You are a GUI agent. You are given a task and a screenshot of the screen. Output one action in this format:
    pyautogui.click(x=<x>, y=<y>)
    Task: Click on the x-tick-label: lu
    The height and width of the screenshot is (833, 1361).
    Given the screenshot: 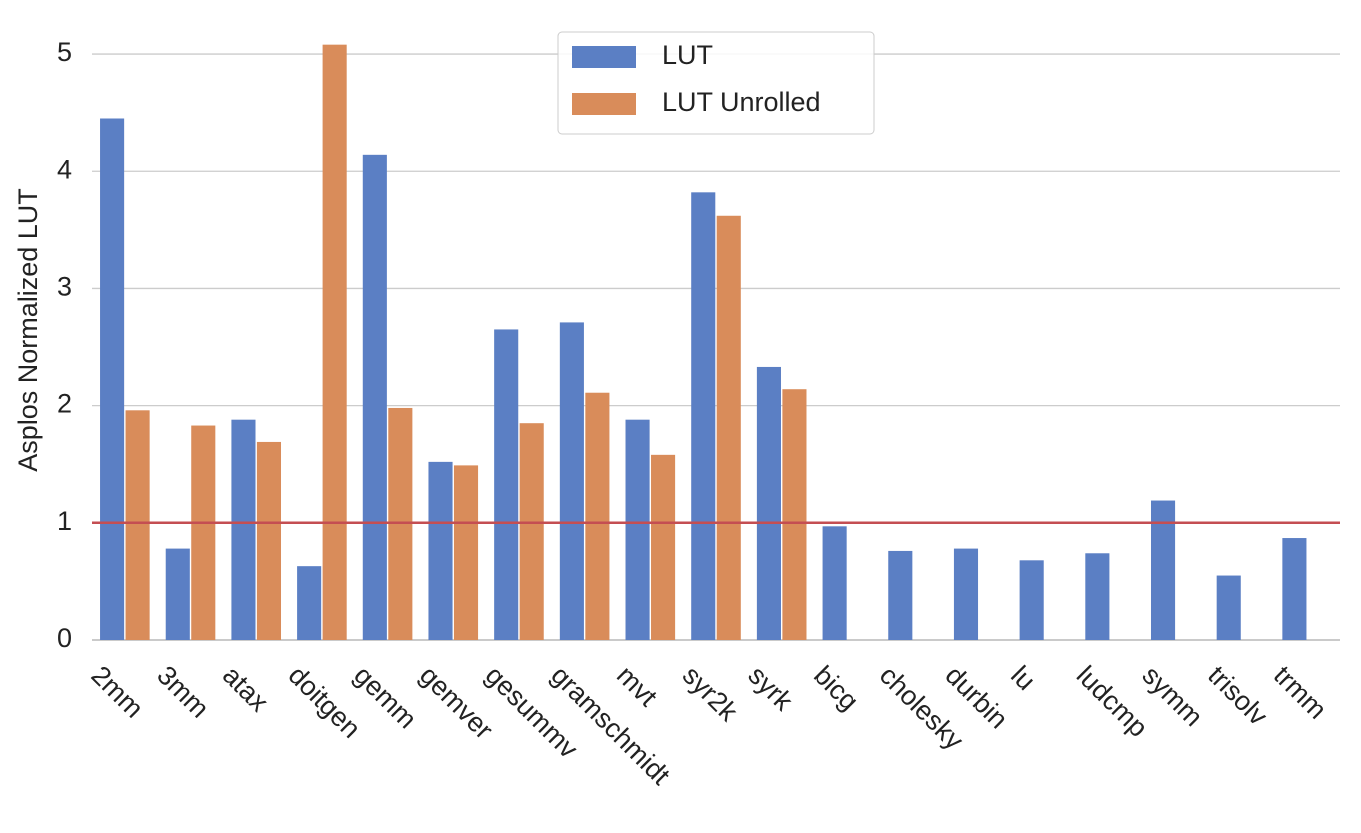 What is the action you would take?
    pyautogui.click(x=1023, y=678)
    